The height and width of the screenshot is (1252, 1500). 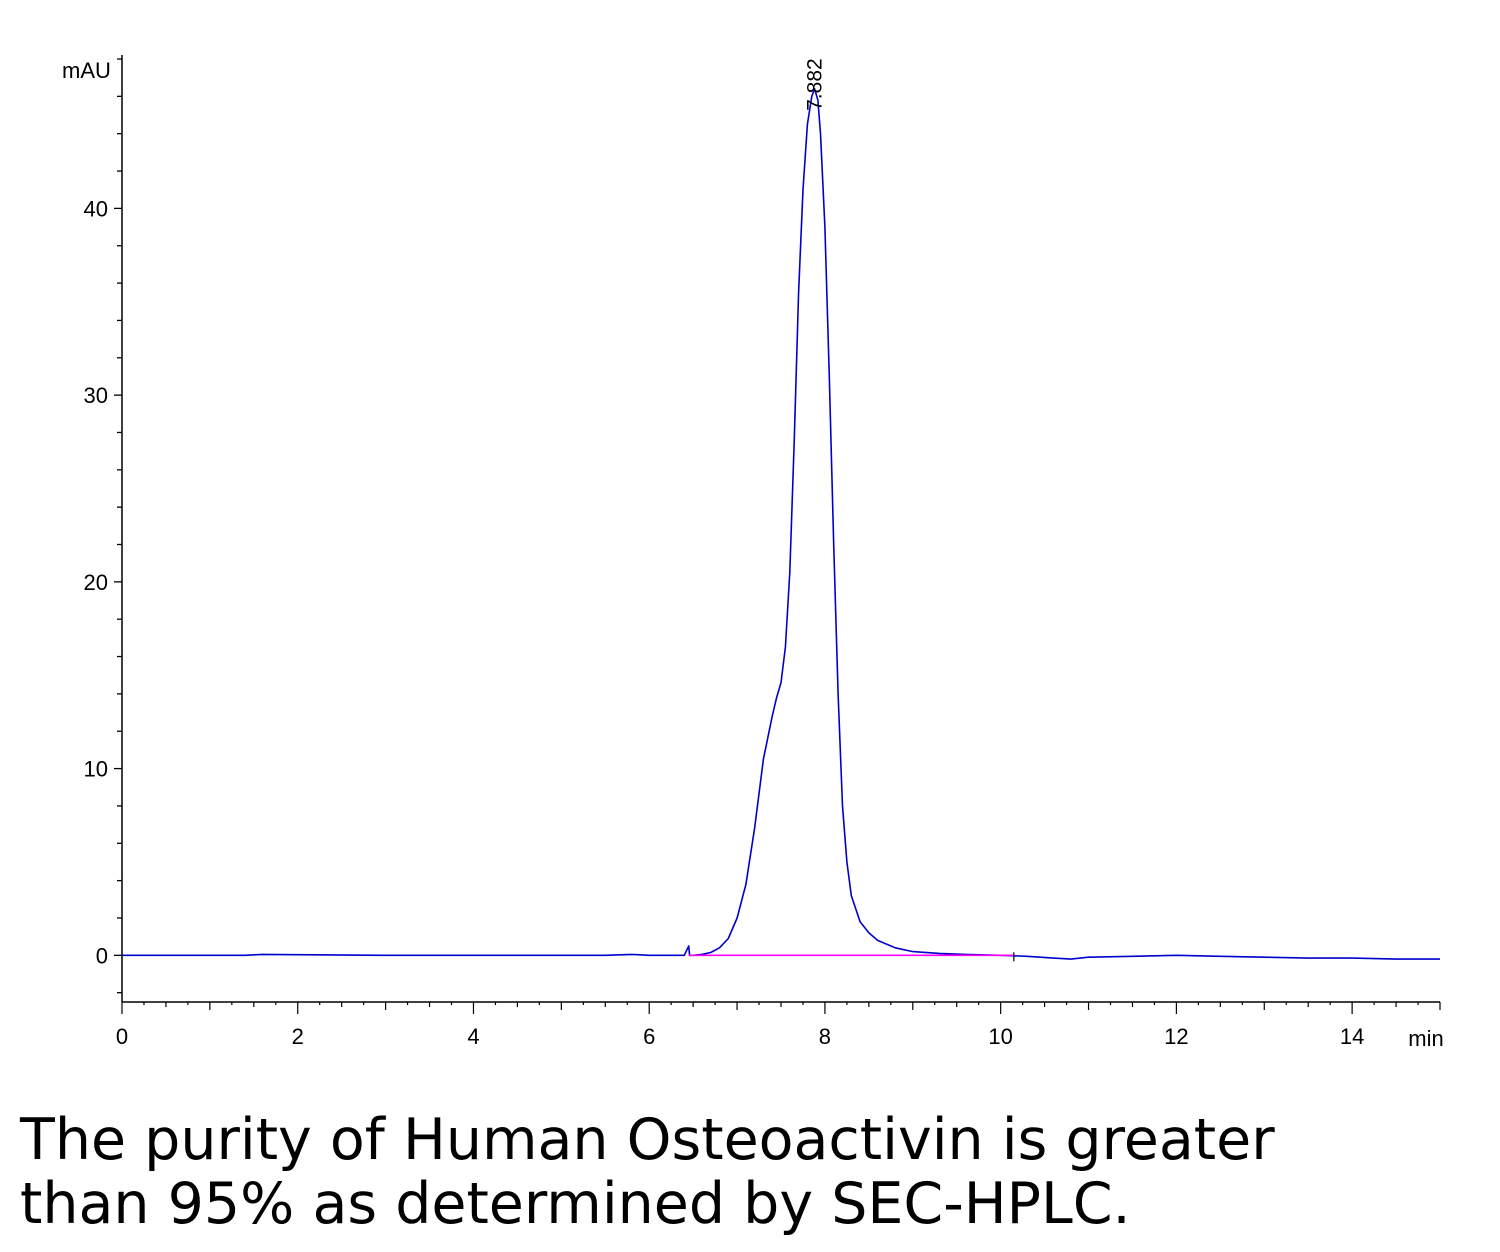 I want to click on y-axis-label: mAU, so click(x=86, y=70).